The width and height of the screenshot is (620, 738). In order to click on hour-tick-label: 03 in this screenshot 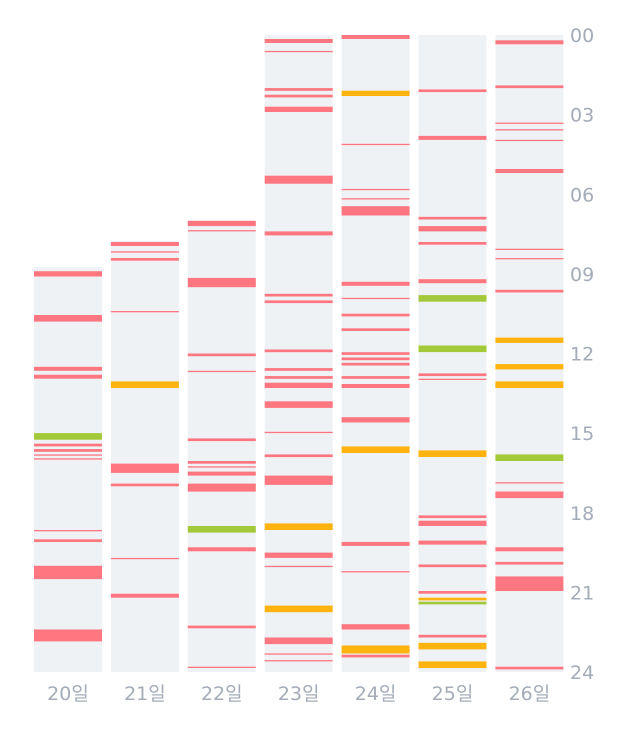, I will do `click(582, 116)`.